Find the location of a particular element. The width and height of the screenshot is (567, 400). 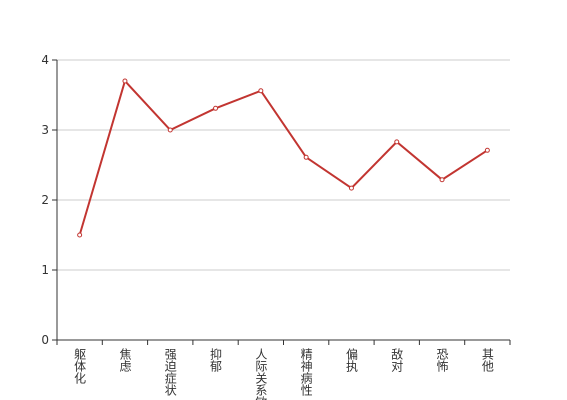

x-tick-label: 偏执 is located at coordinates (351, 360).